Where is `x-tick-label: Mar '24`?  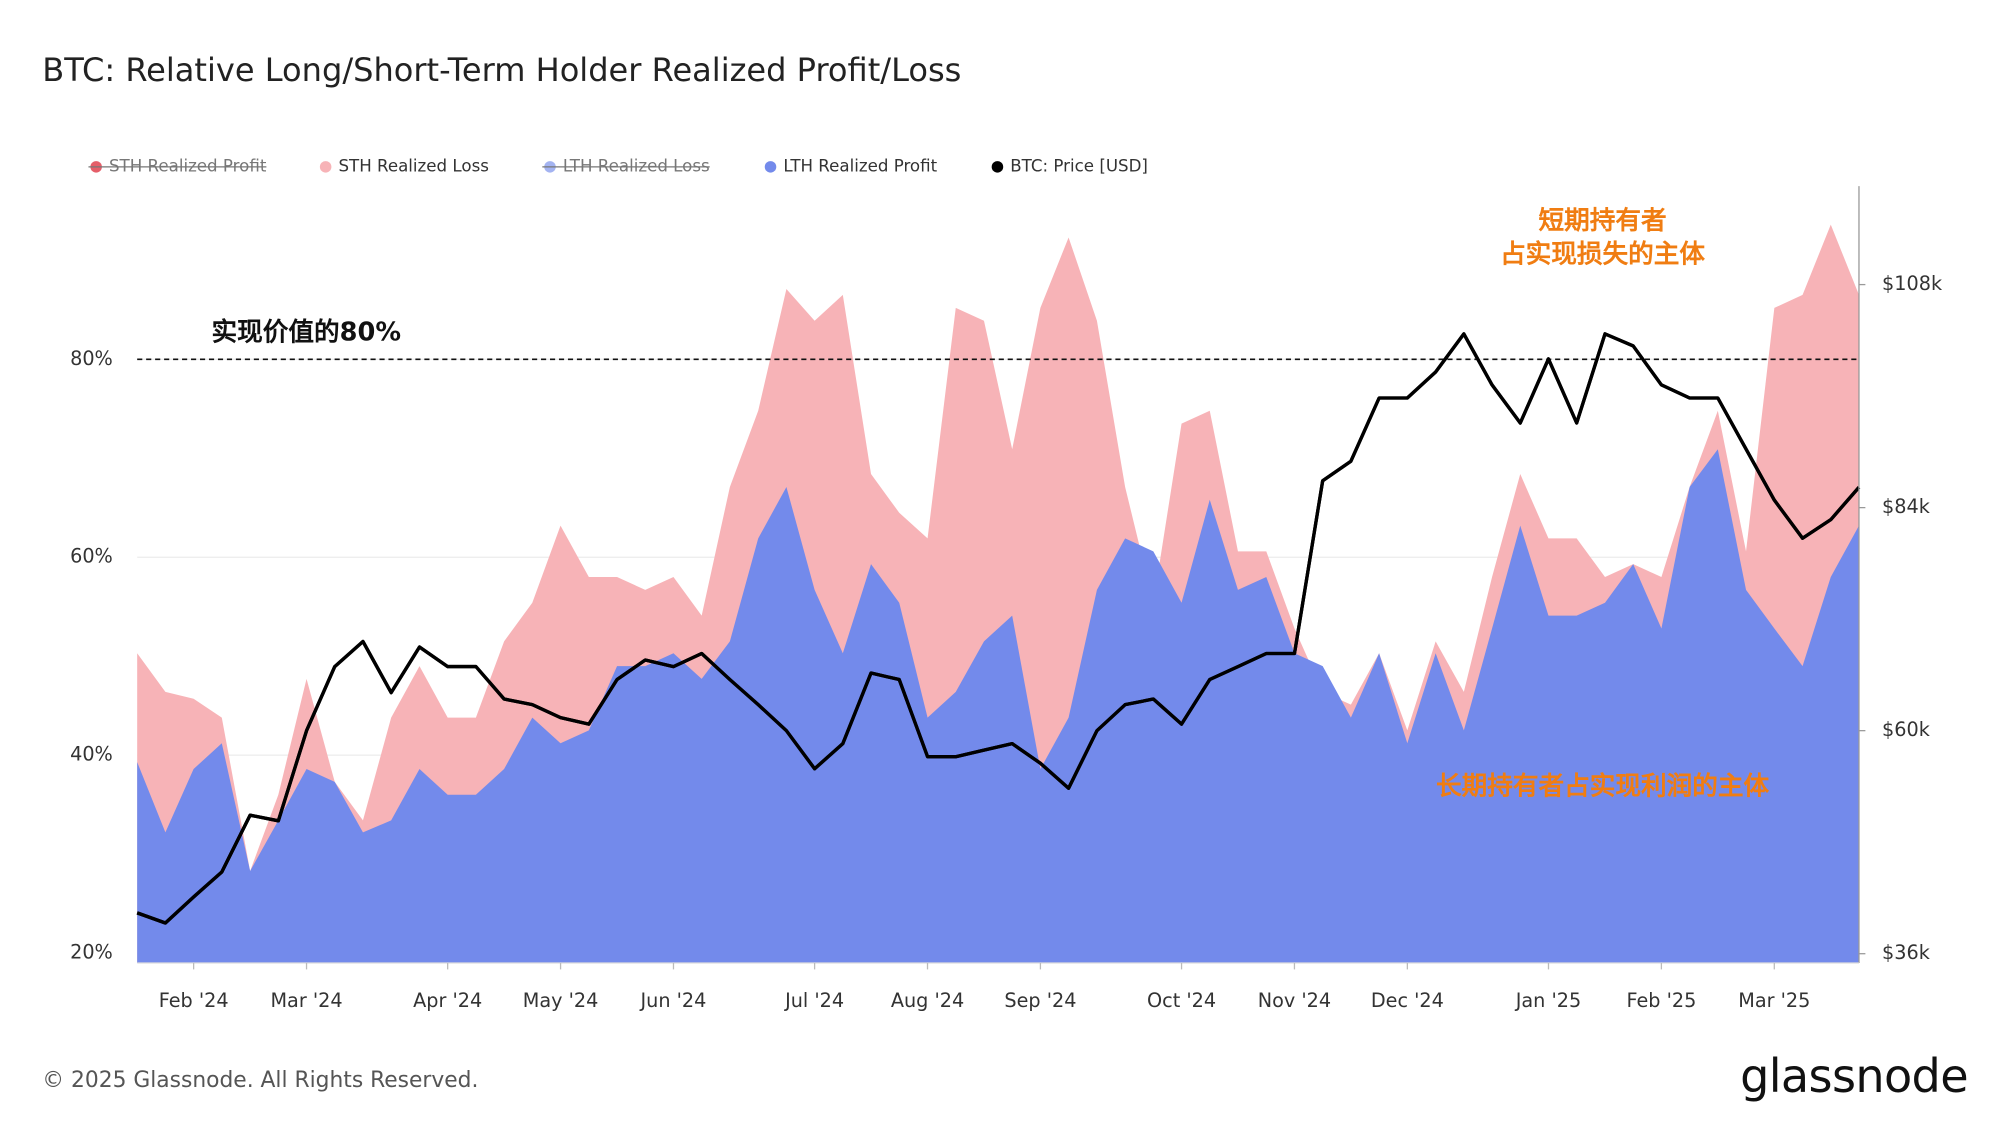
x-tick-label: Mar '24 is located at coordinates (306, 1000).